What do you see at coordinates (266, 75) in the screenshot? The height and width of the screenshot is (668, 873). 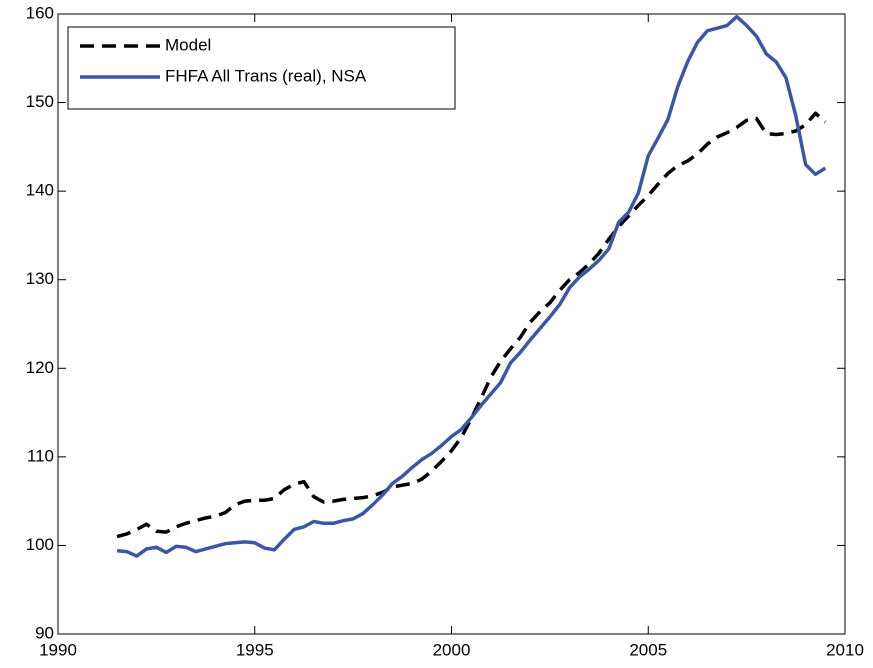 I see `legend-label: FHFA All Trans (real), NSA` at bounding box center [266, 75].